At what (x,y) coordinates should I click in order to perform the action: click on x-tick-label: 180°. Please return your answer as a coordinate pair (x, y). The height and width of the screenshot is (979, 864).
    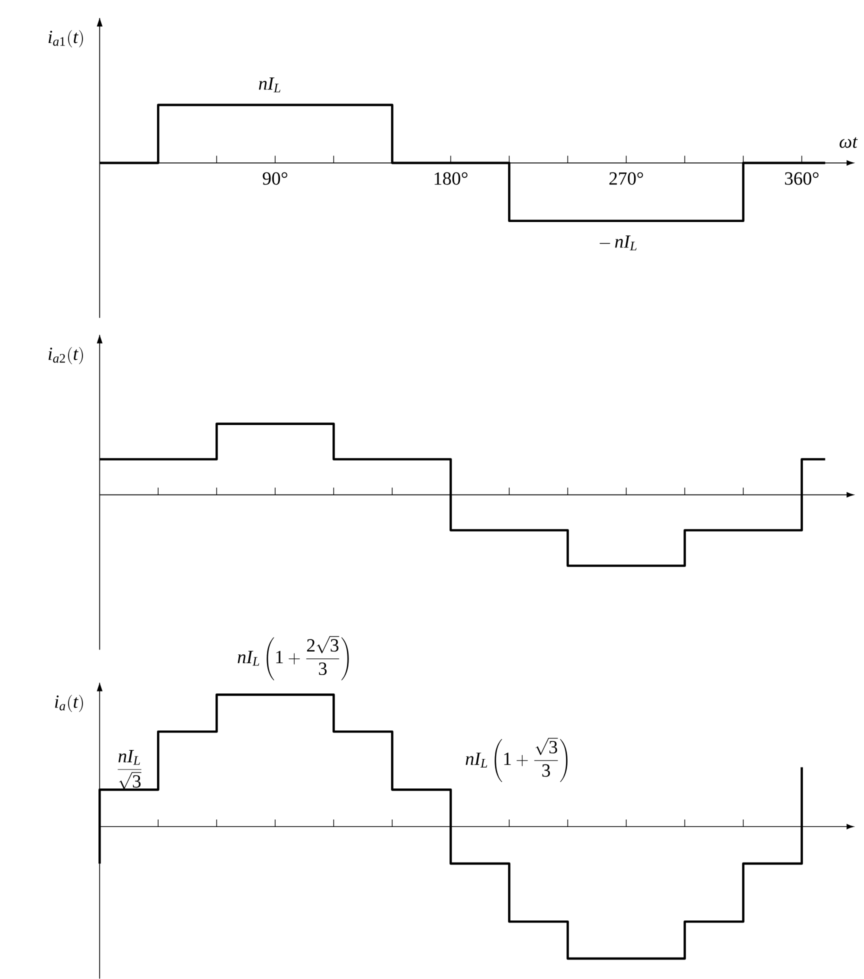
    Looking at the image, I should click on (451, 178).